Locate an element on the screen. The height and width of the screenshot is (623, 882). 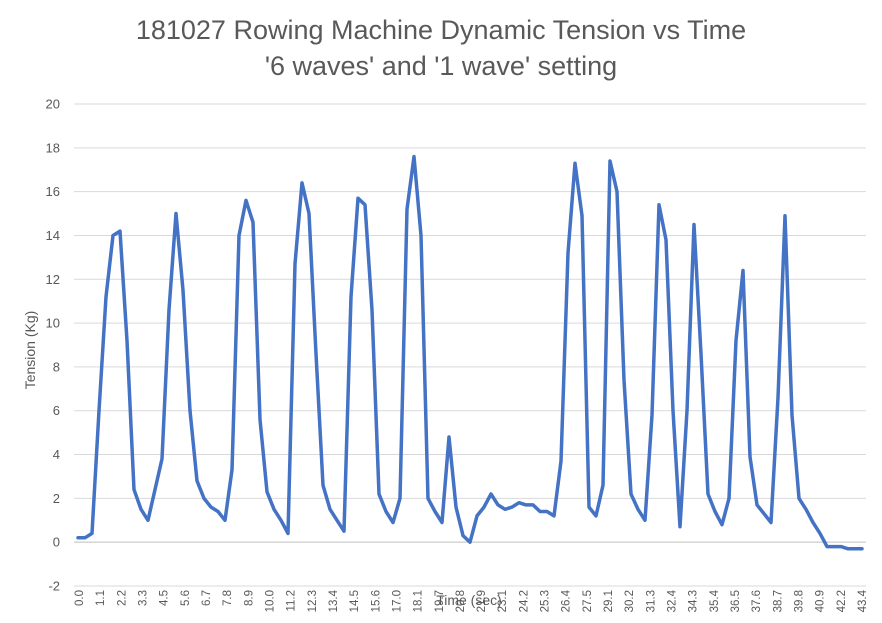
x-tick-label: 39.8 is located at coordinates (800, 601).